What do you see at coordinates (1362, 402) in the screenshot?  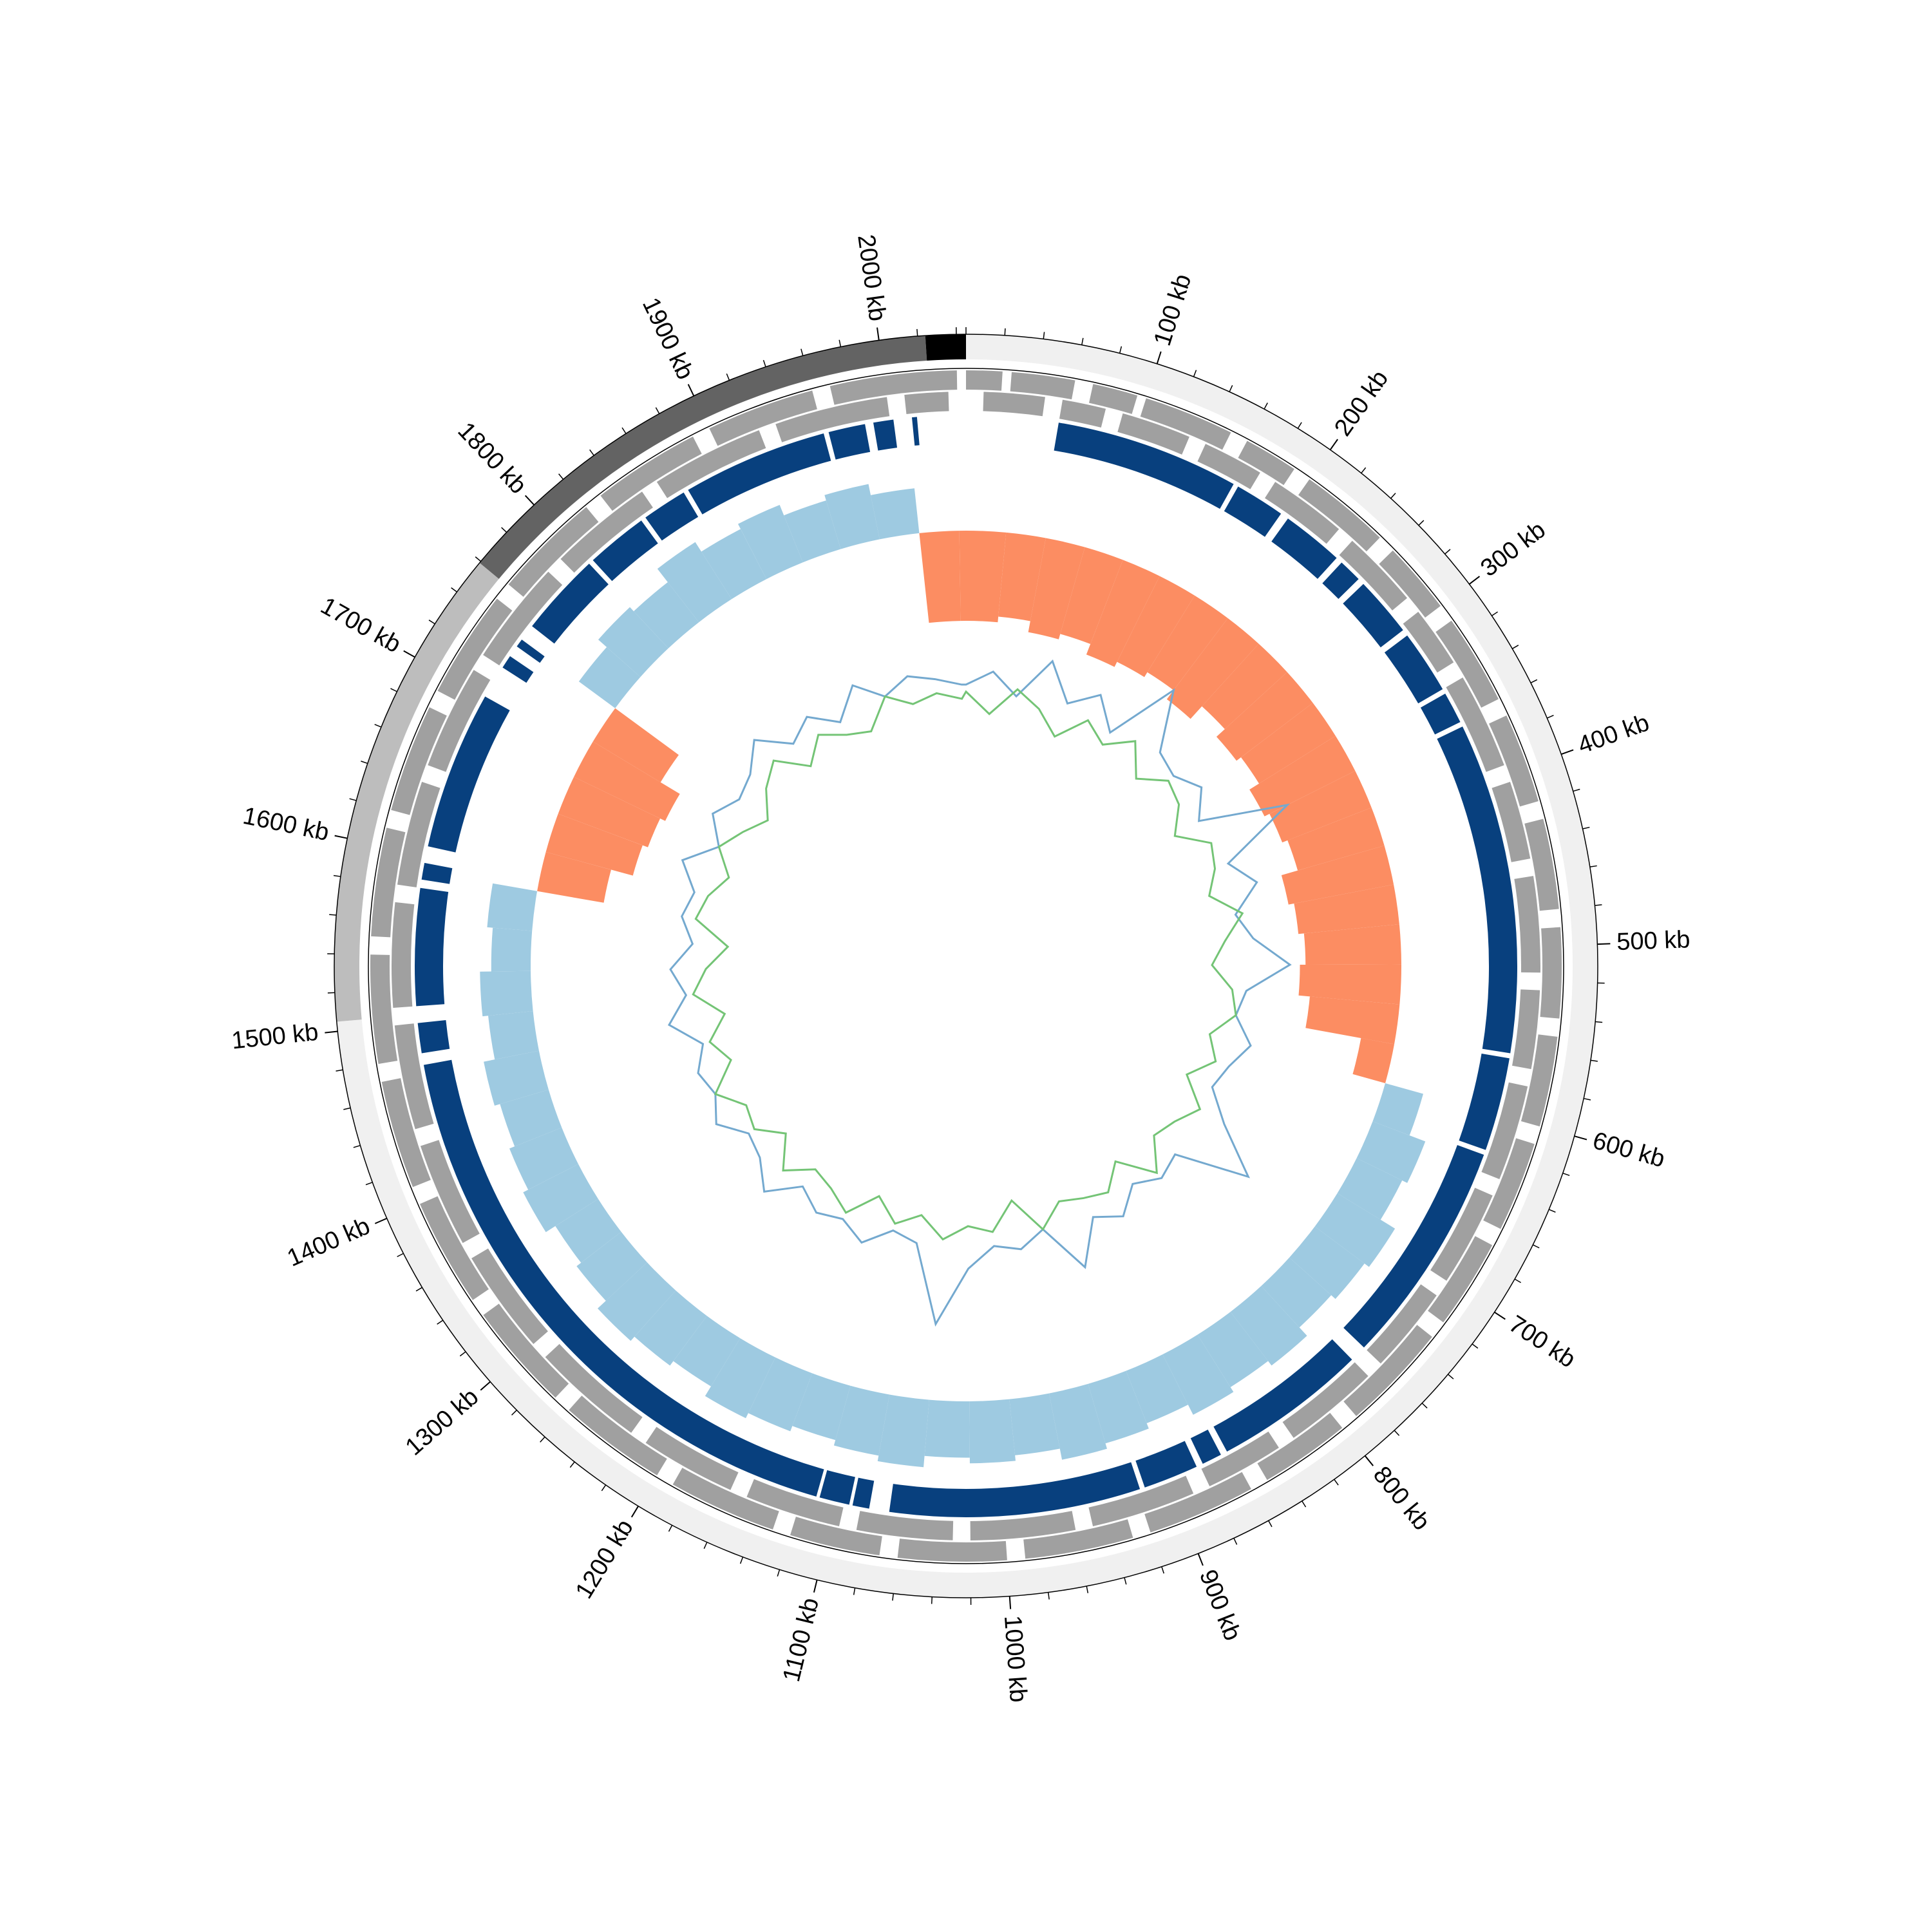 I see `tick-label: 200 kb` at bounding box center [1362, 402].